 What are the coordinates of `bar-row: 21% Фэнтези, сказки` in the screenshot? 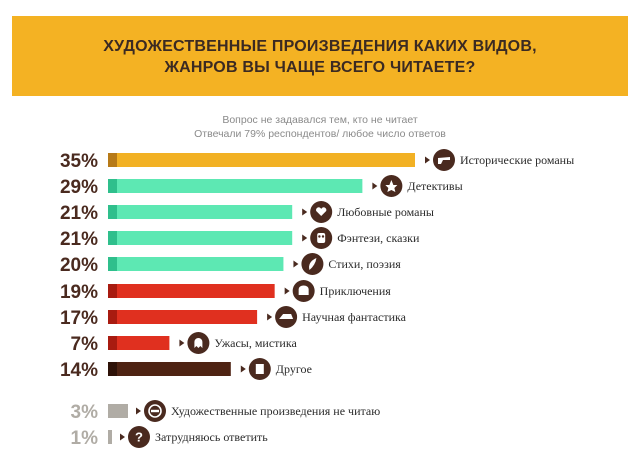 It's located at (240, 238).